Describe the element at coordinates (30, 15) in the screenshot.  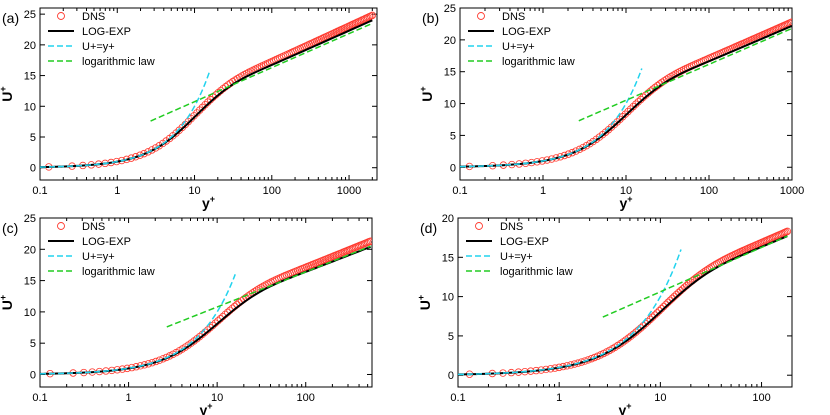
I see `y-tick-label: 25` at that location.